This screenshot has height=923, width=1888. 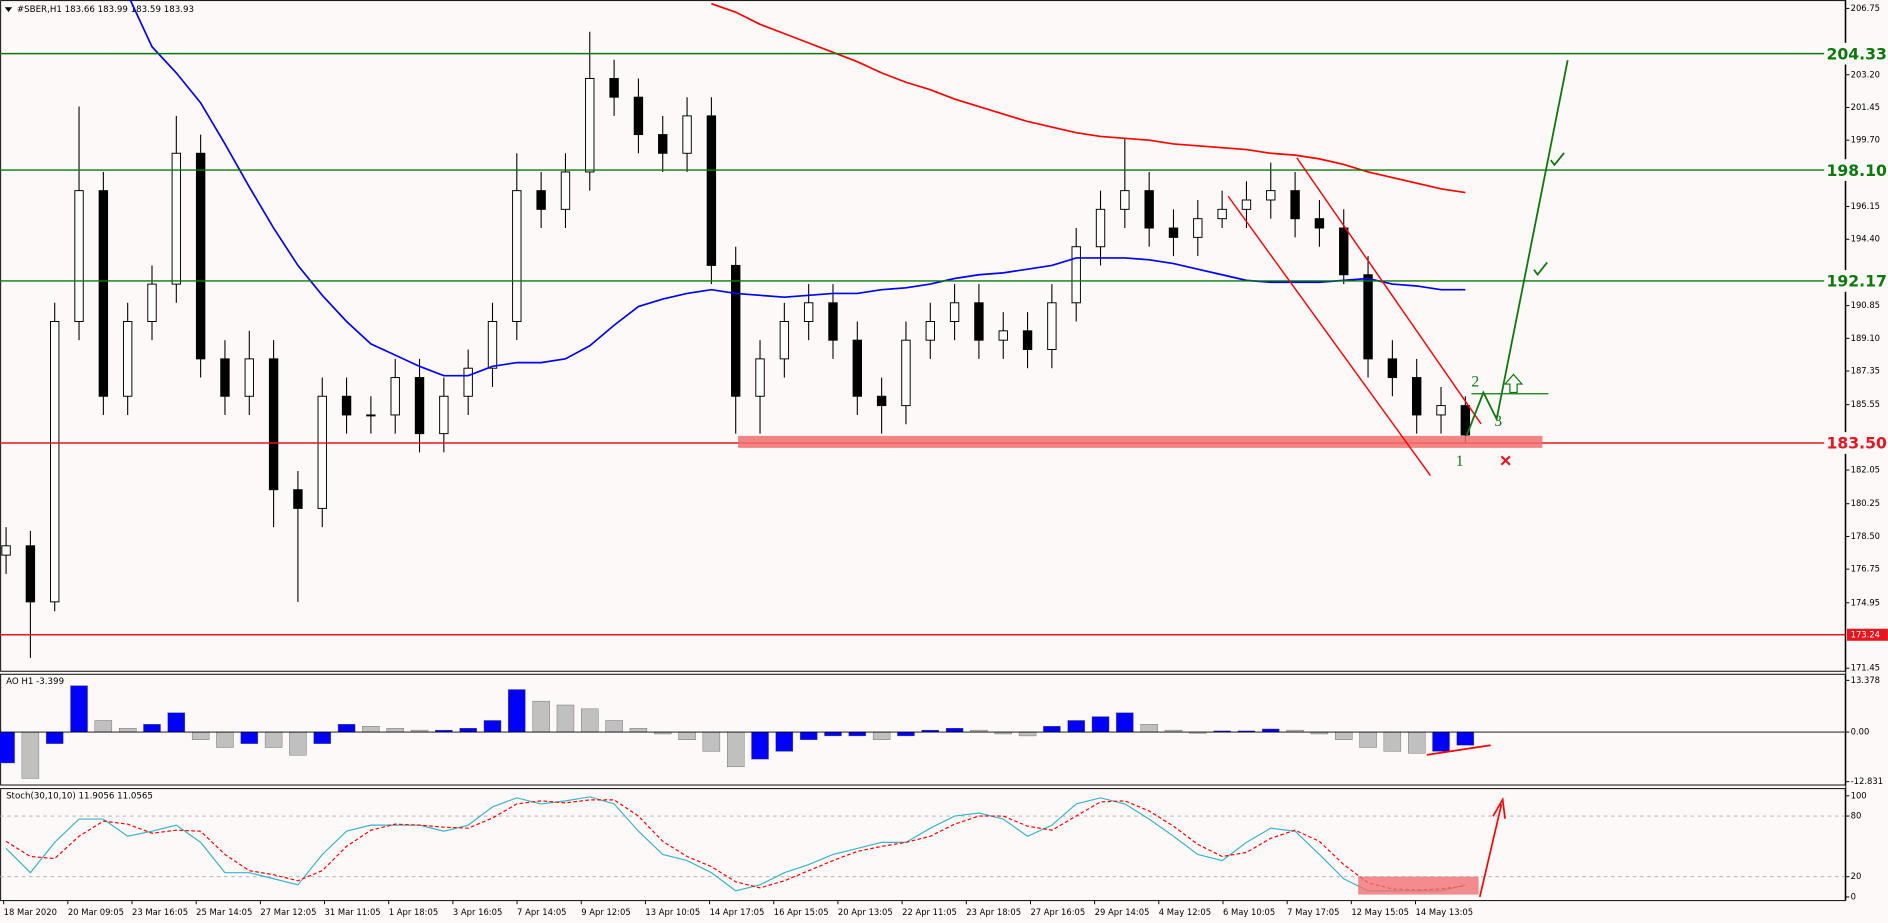 I want to click on level-tag, so click(x=1867, y=634).